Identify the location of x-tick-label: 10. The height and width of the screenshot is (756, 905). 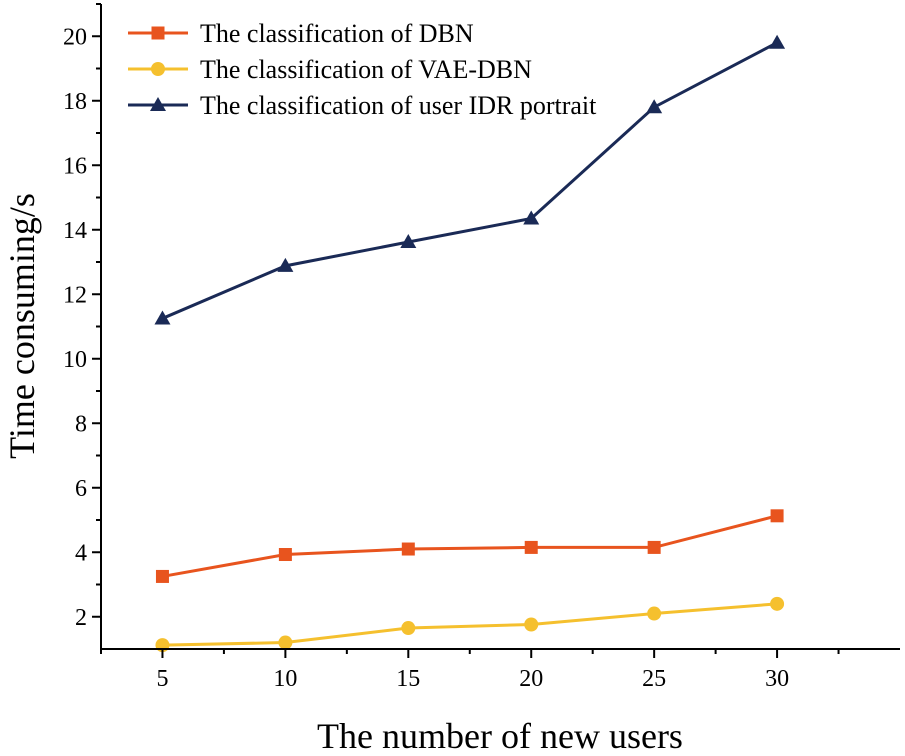
(285, 679).